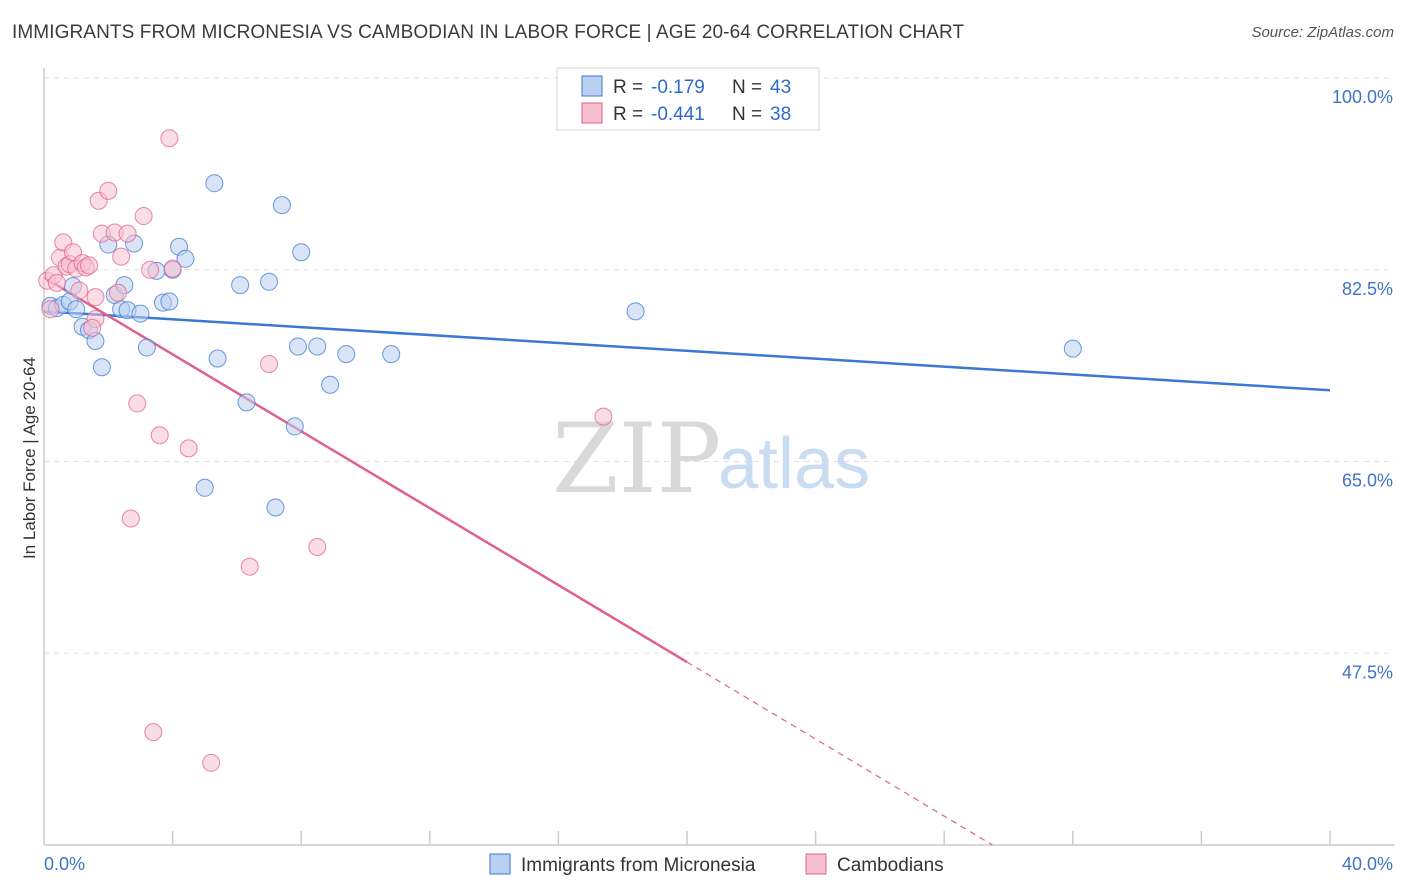 This screenshot has height=892, width=1406. What do you see at coordinates (592, 113) in the screenshot?
I see `legend-swatch-pink` at bounding box center [592, 113].